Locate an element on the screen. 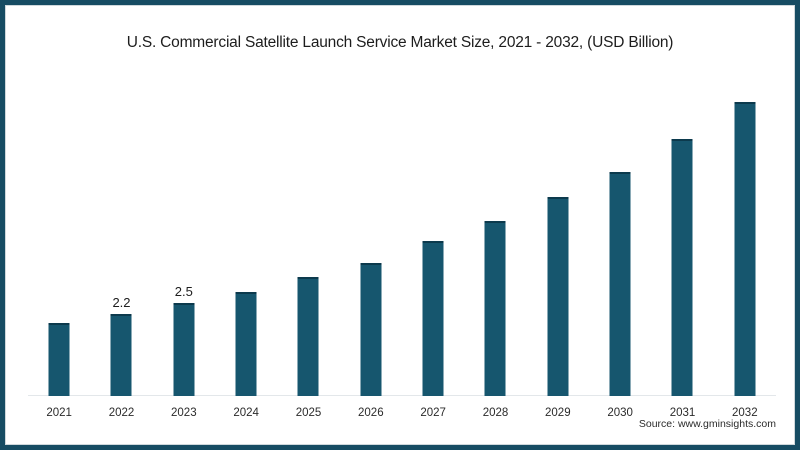 The width and height of the screenshot is (800, 450). bar-group: 2027 is located at coordinates (433, 252).